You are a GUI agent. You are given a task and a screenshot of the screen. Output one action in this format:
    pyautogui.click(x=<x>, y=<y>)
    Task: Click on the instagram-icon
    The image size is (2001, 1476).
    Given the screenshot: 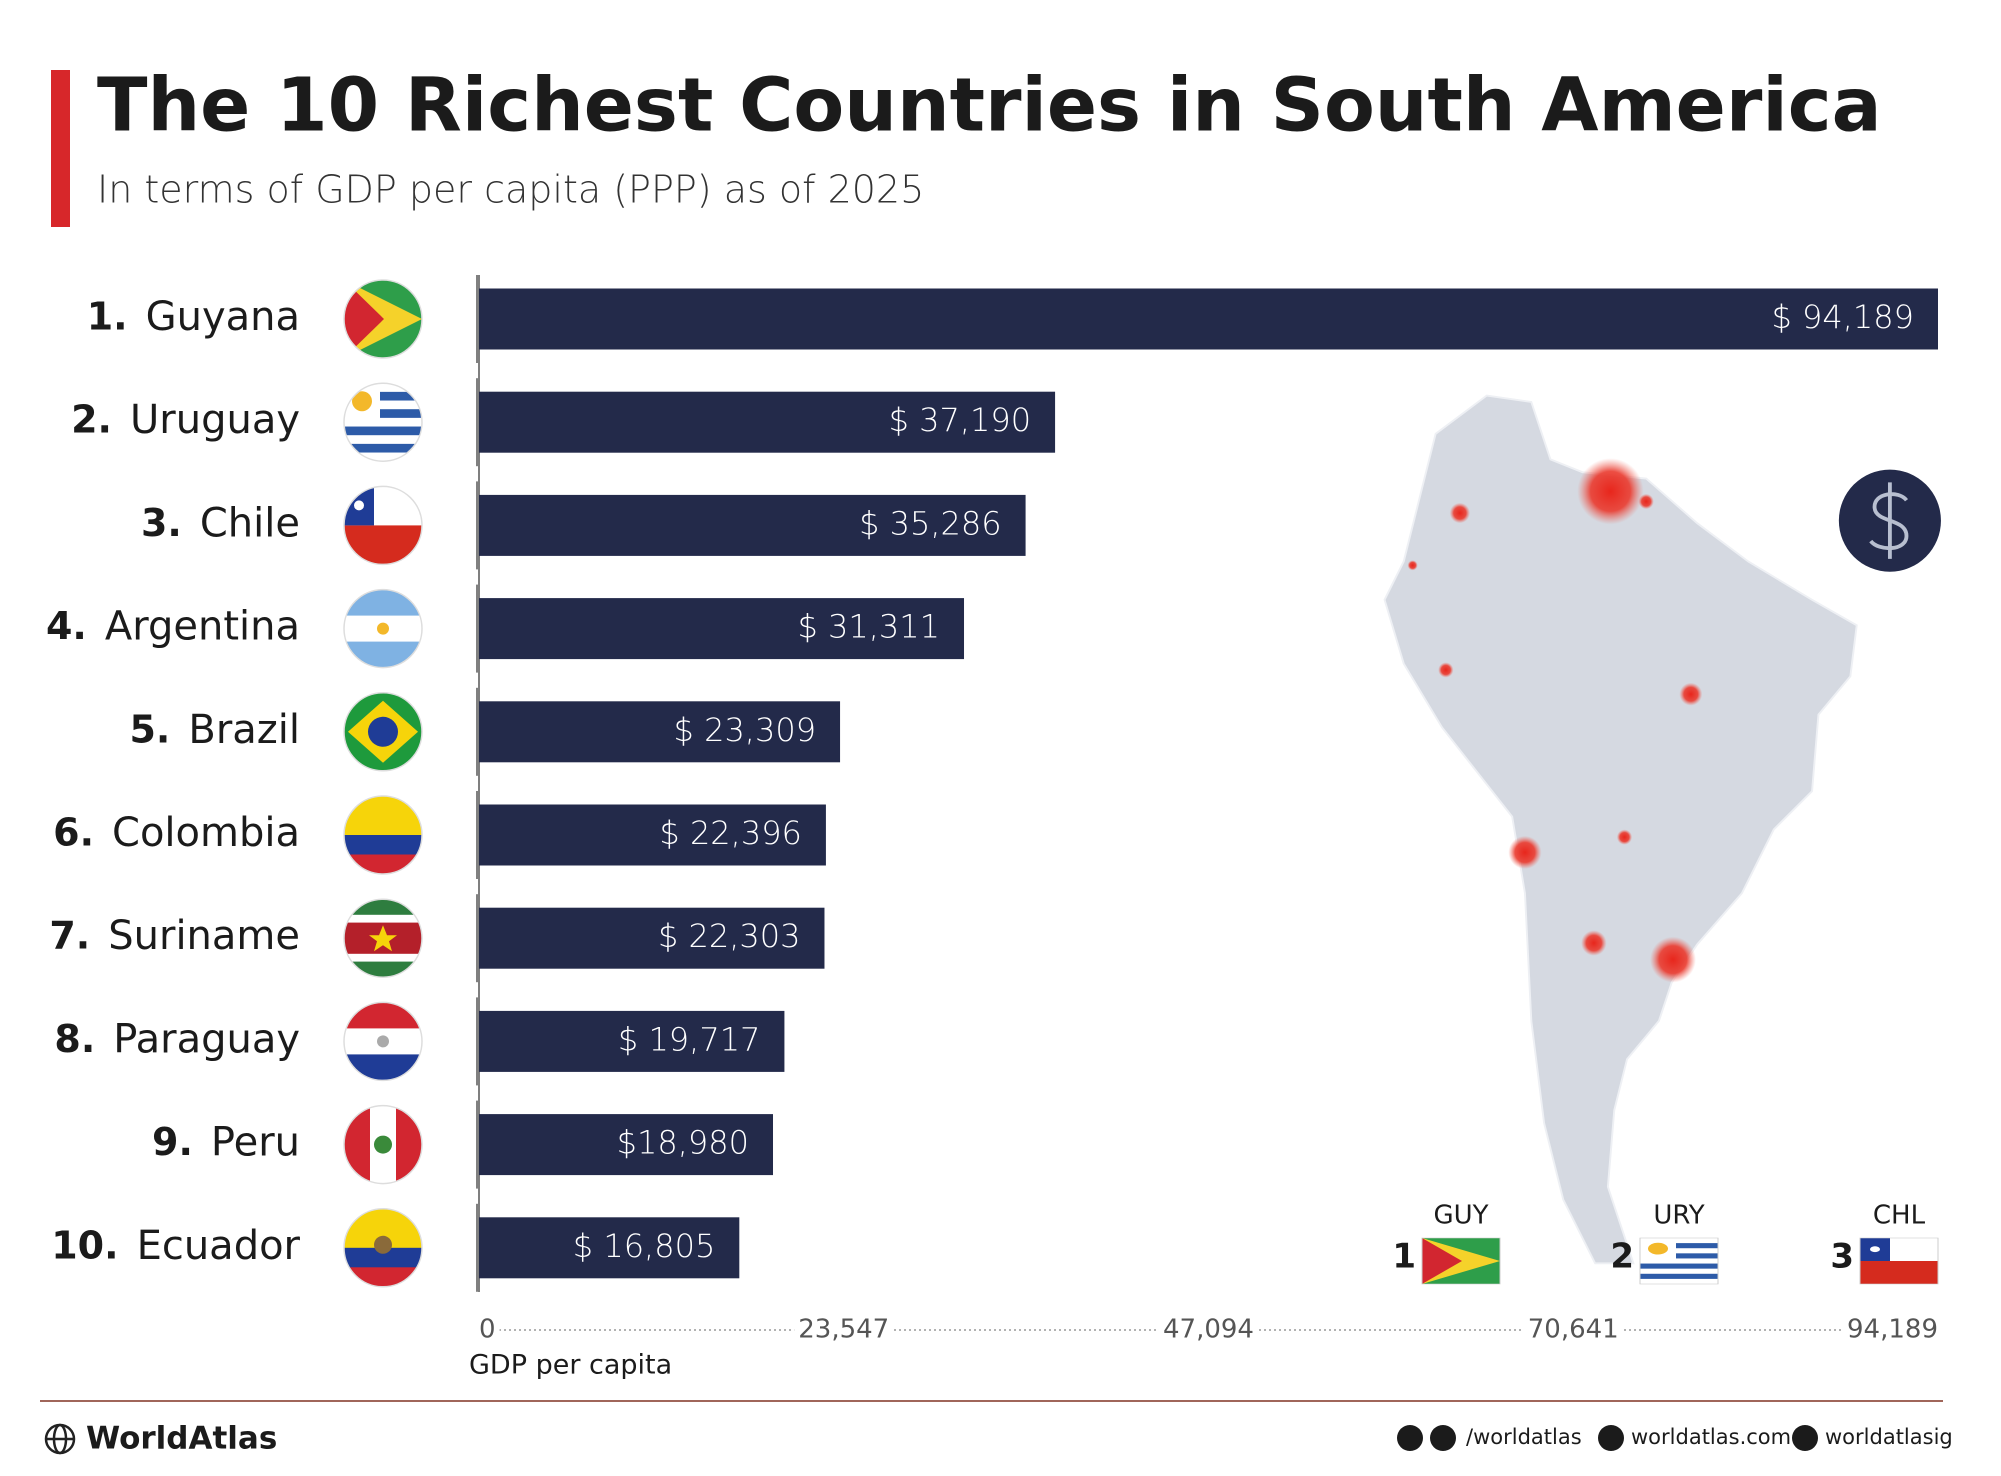 What is the action you would take?
    pyautogui.click(x=1805, y=1438)
    